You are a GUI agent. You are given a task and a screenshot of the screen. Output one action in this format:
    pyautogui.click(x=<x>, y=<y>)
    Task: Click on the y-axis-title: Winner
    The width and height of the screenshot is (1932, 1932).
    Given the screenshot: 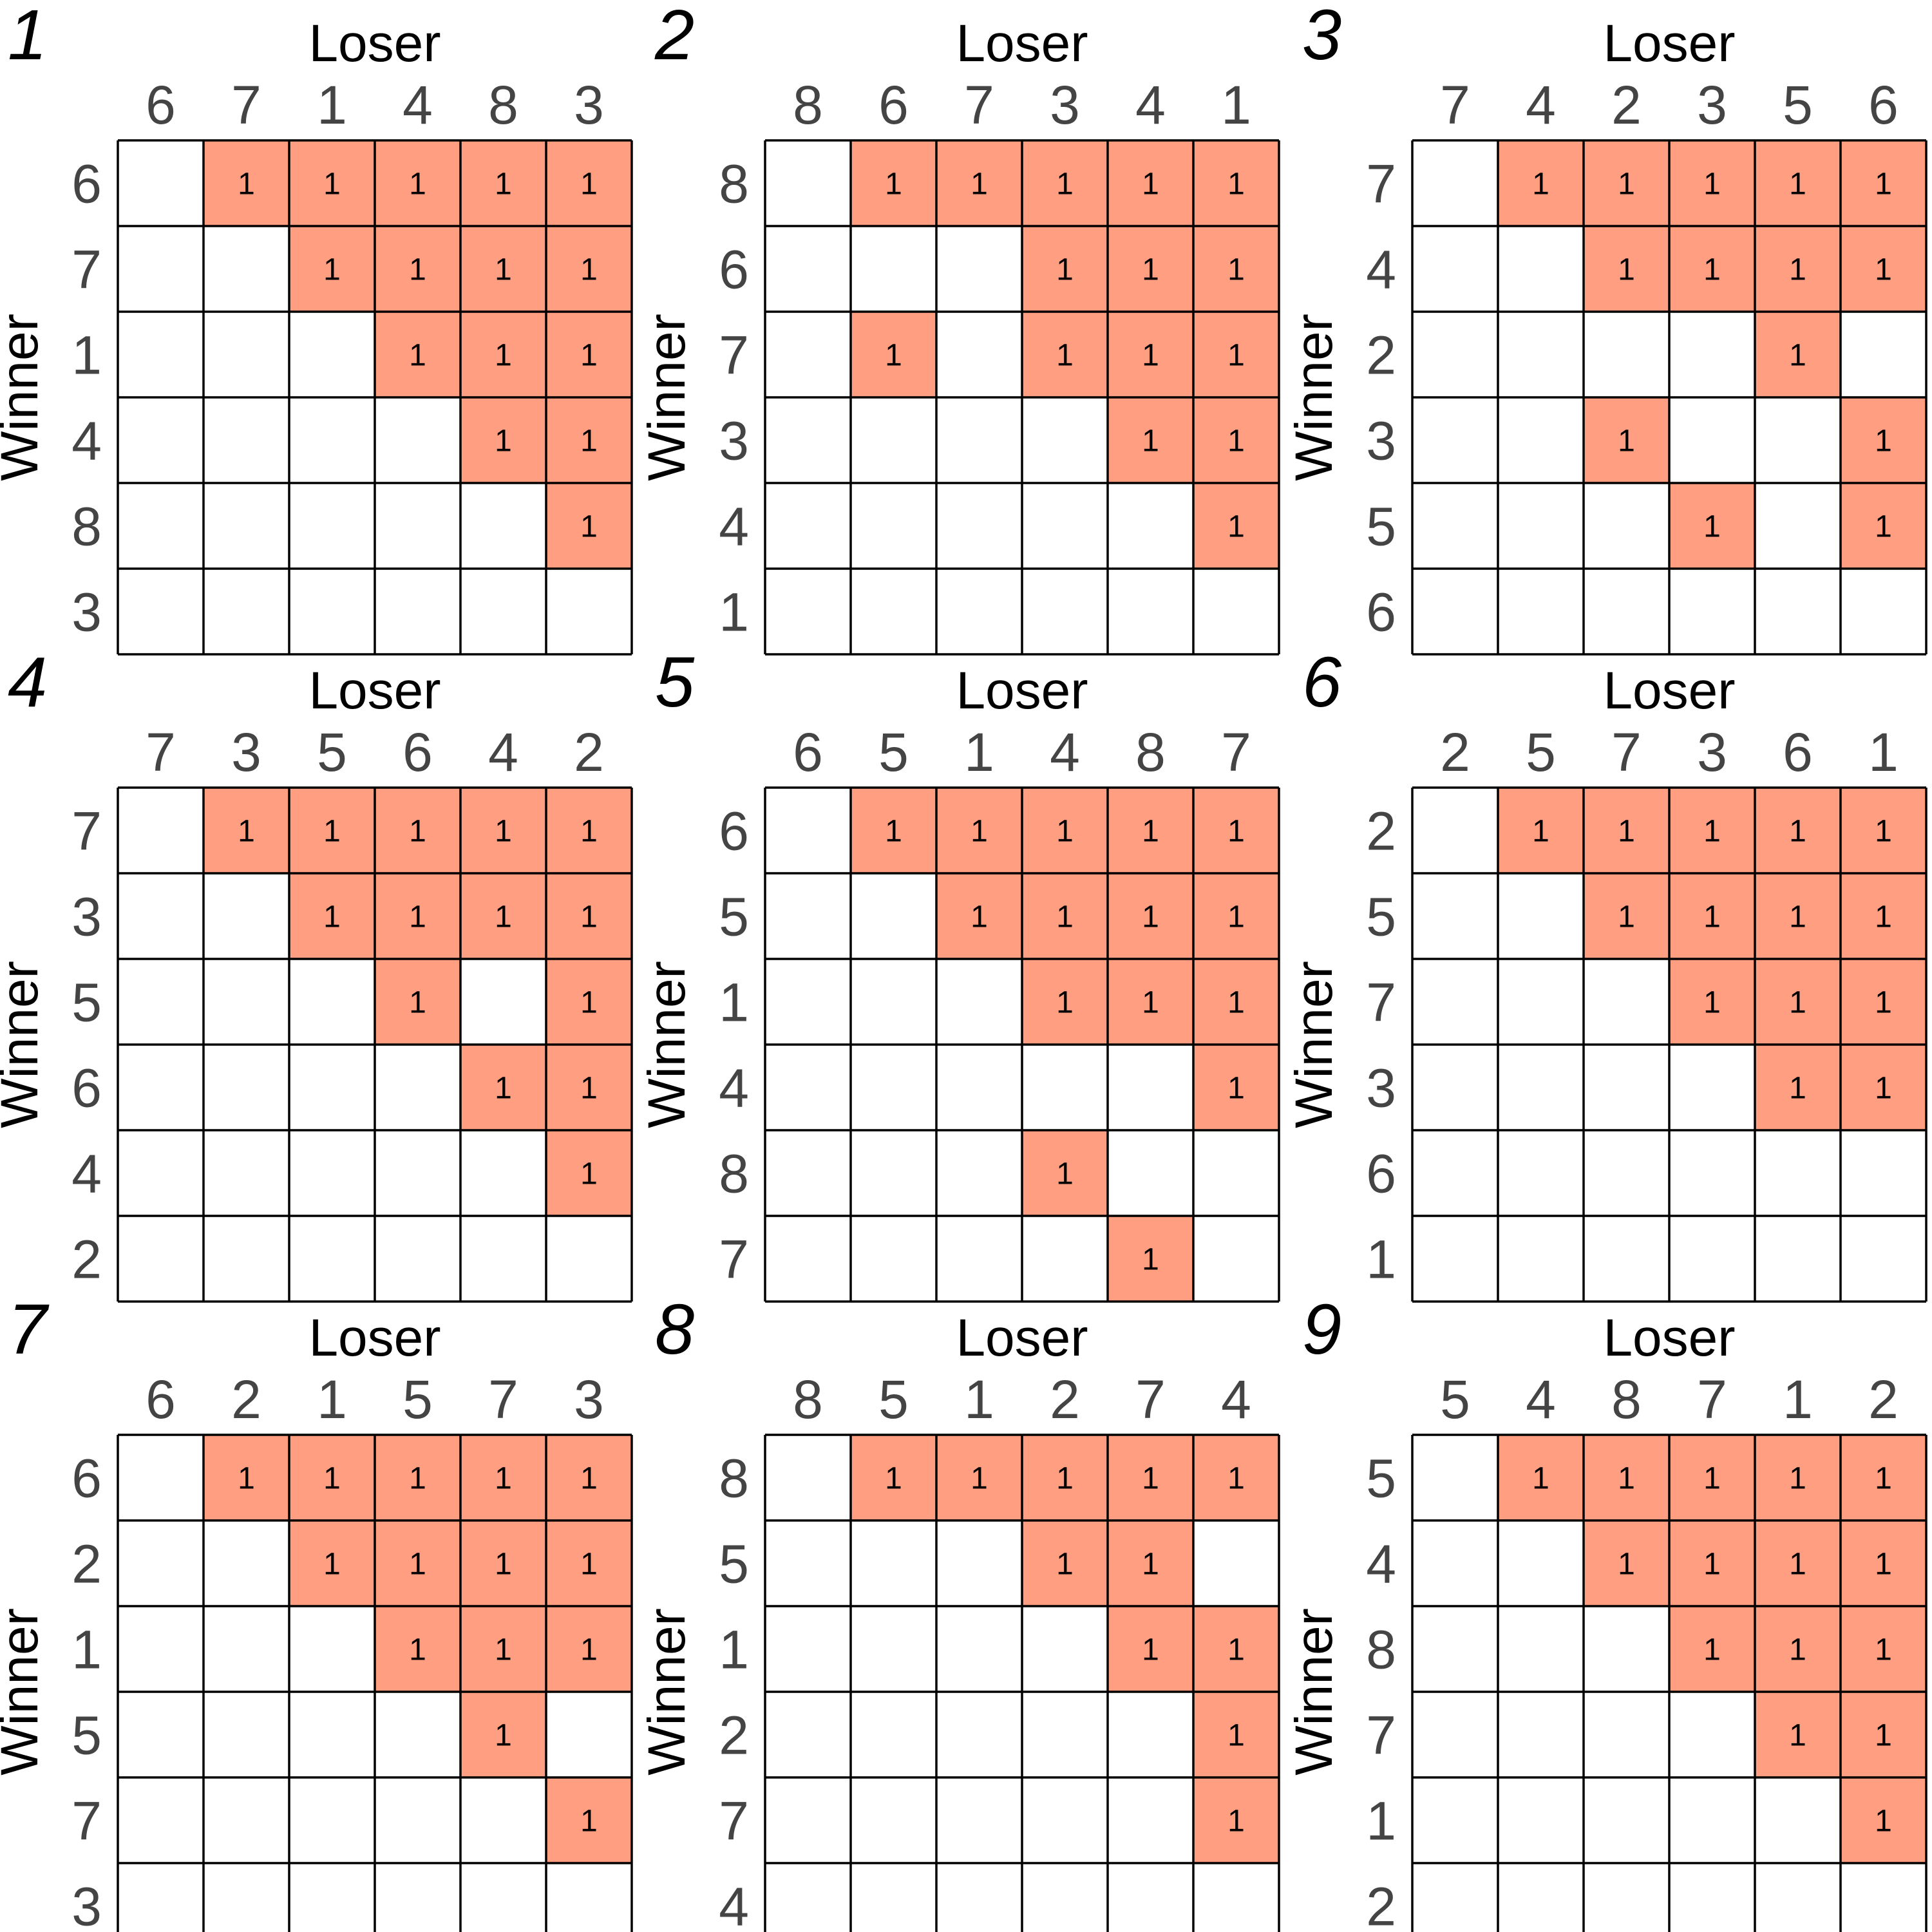 What is the action you would take?
    pyautogui.click(x=667, y=398)
    